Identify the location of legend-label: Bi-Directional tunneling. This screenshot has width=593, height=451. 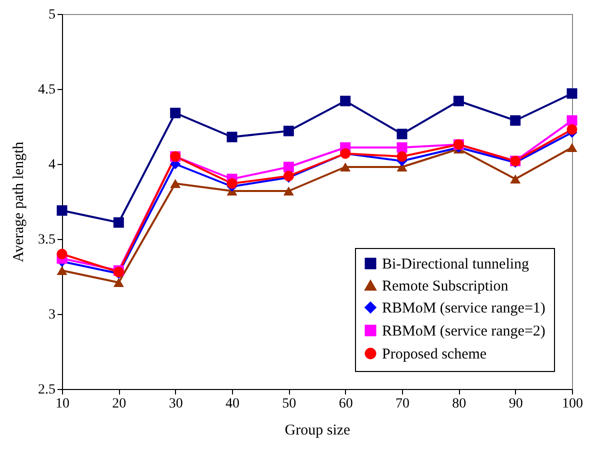
(456, 264).